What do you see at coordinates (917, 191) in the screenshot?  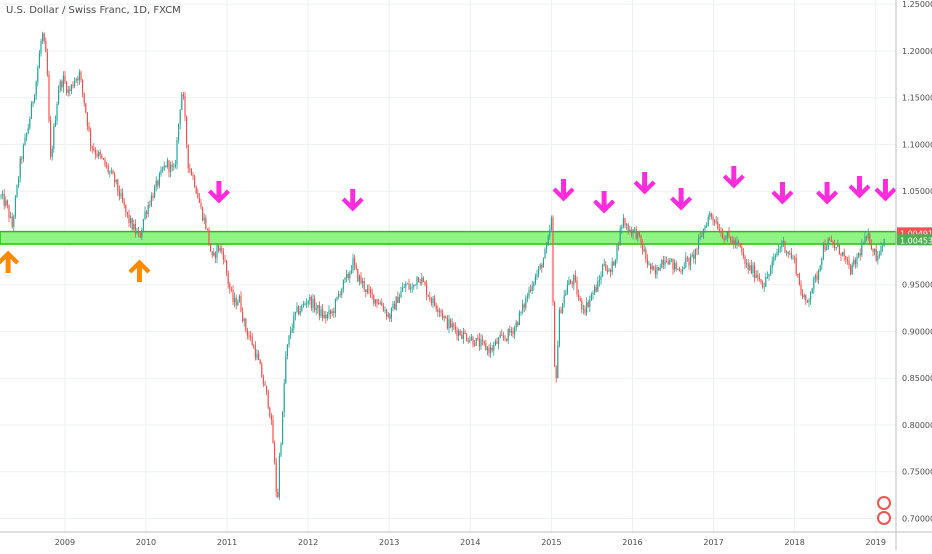 I see `y-tick-label: 1.05000` at bounding box center [917, 191].